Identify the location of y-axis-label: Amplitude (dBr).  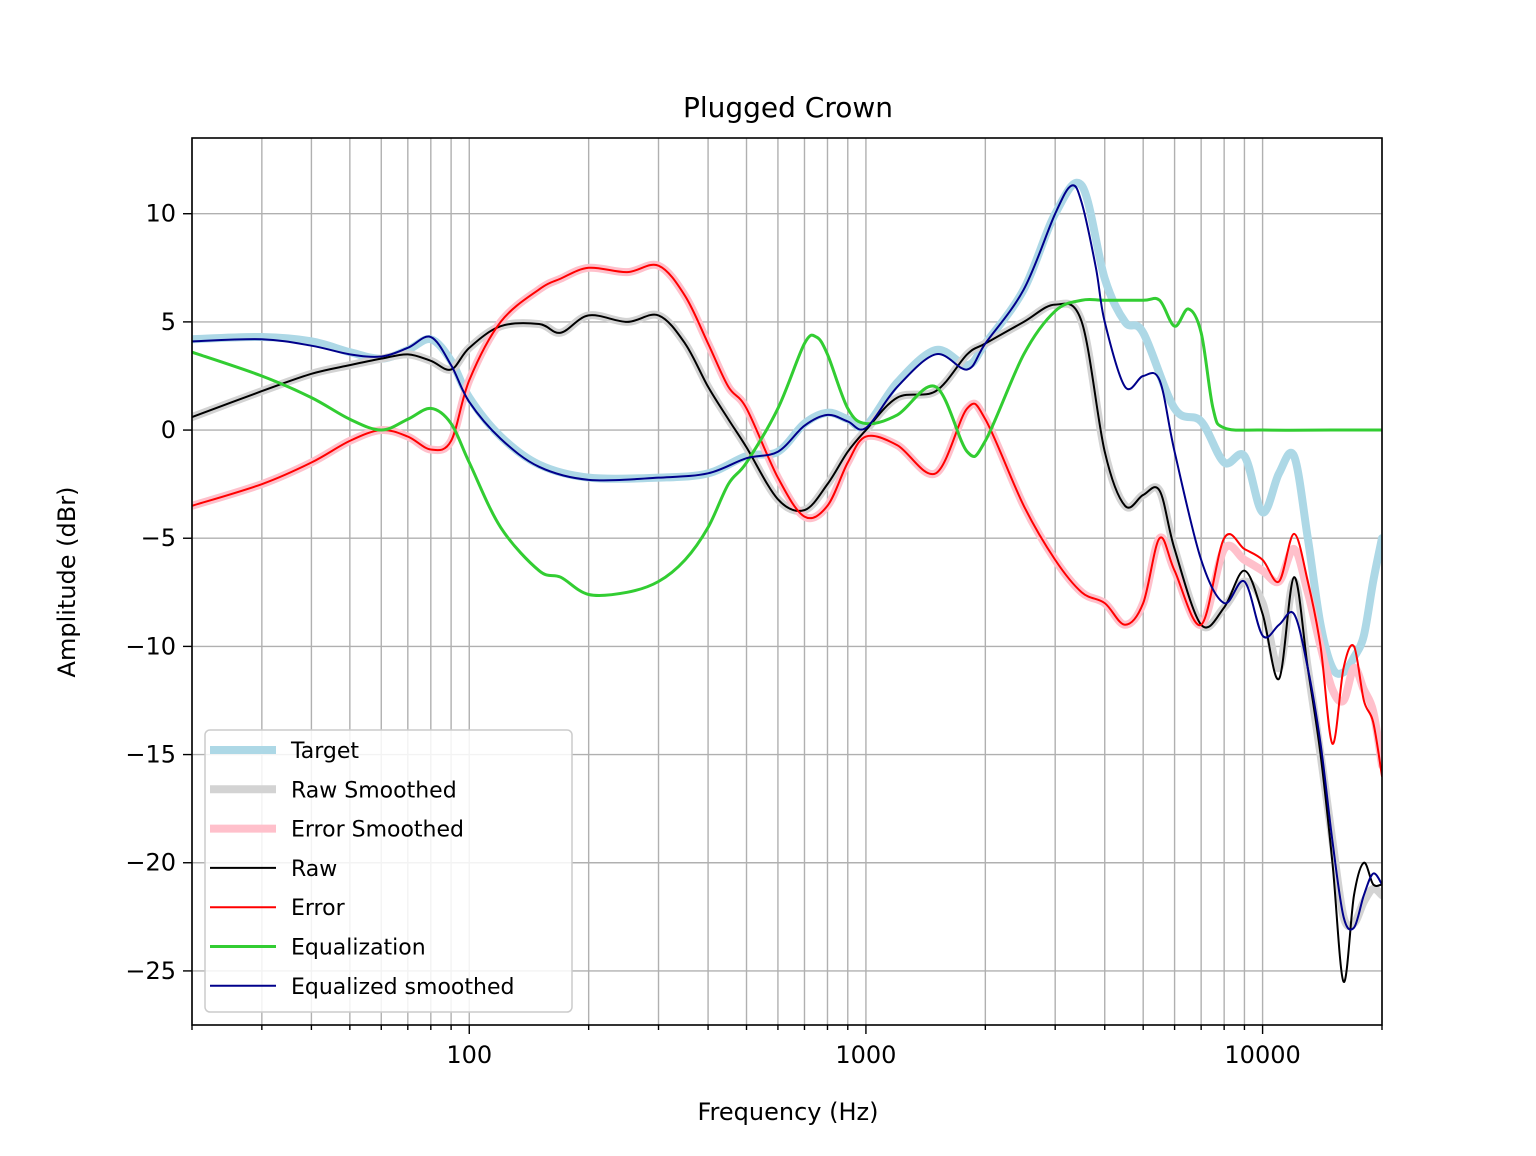
(67, 582).